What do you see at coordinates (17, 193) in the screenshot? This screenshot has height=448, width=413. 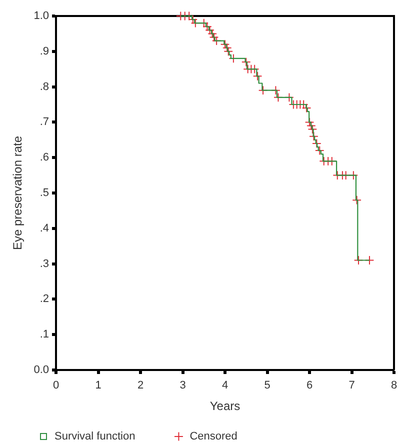 I see `y-axis-title: Eye preservation rate` at bounding box center [17, 193].